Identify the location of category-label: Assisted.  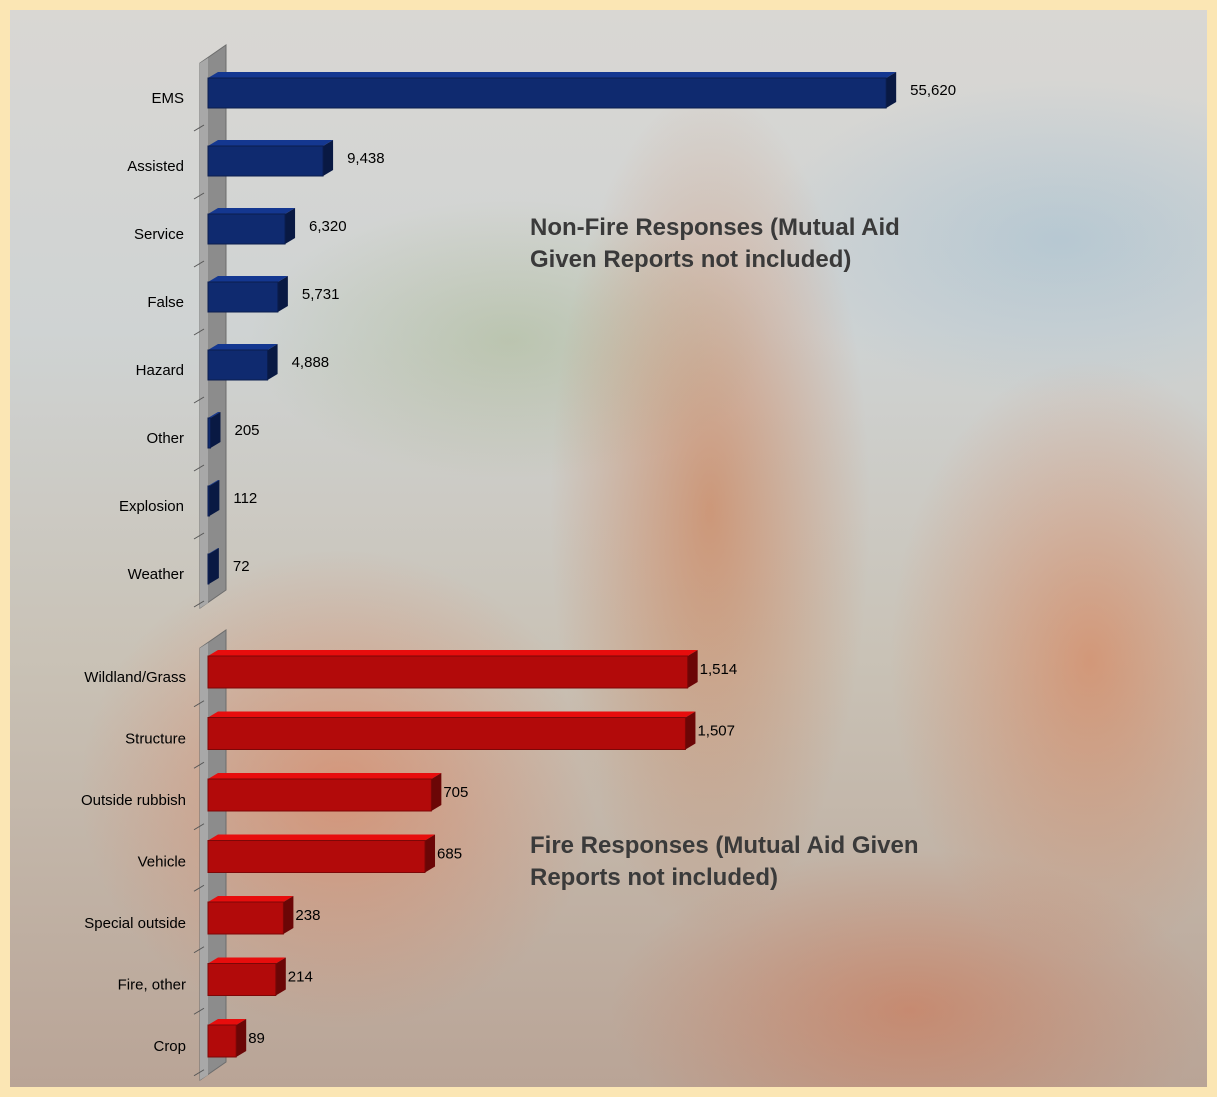
(155, 166).